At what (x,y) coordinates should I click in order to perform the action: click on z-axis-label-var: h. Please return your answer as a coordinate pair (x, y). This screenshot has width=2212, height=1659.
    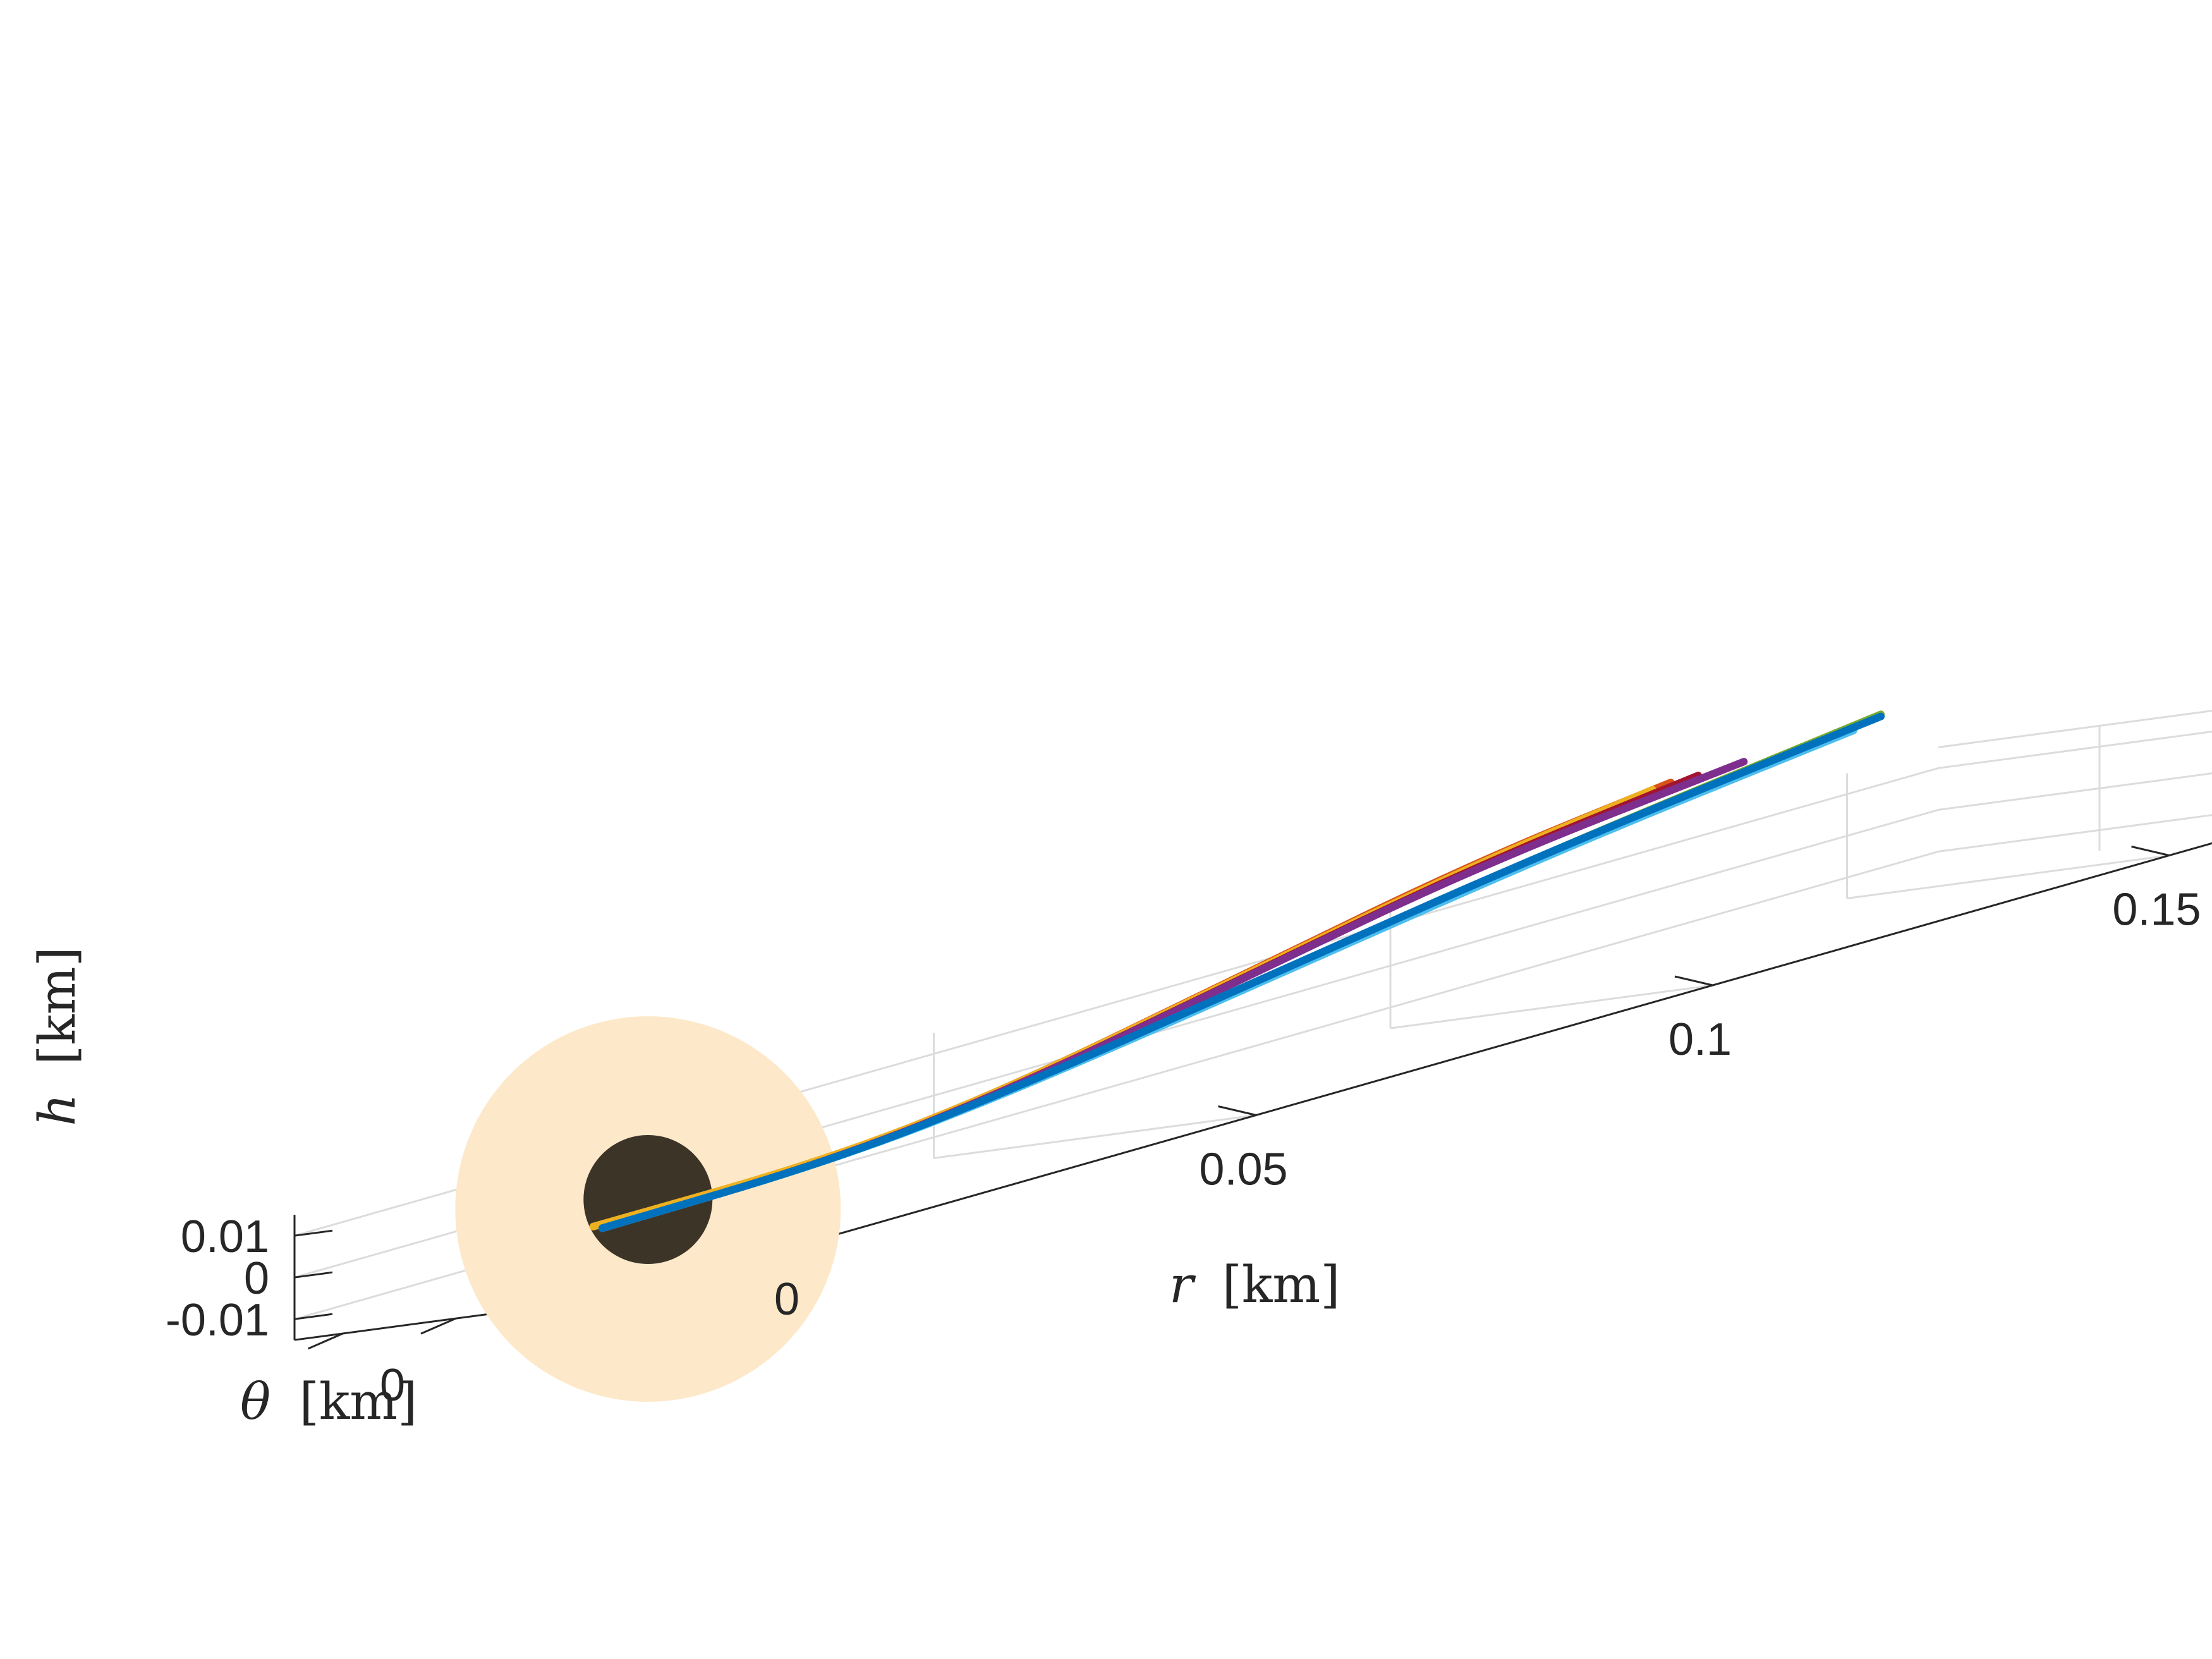
    Looking at the image, I should click on (58, 1109).